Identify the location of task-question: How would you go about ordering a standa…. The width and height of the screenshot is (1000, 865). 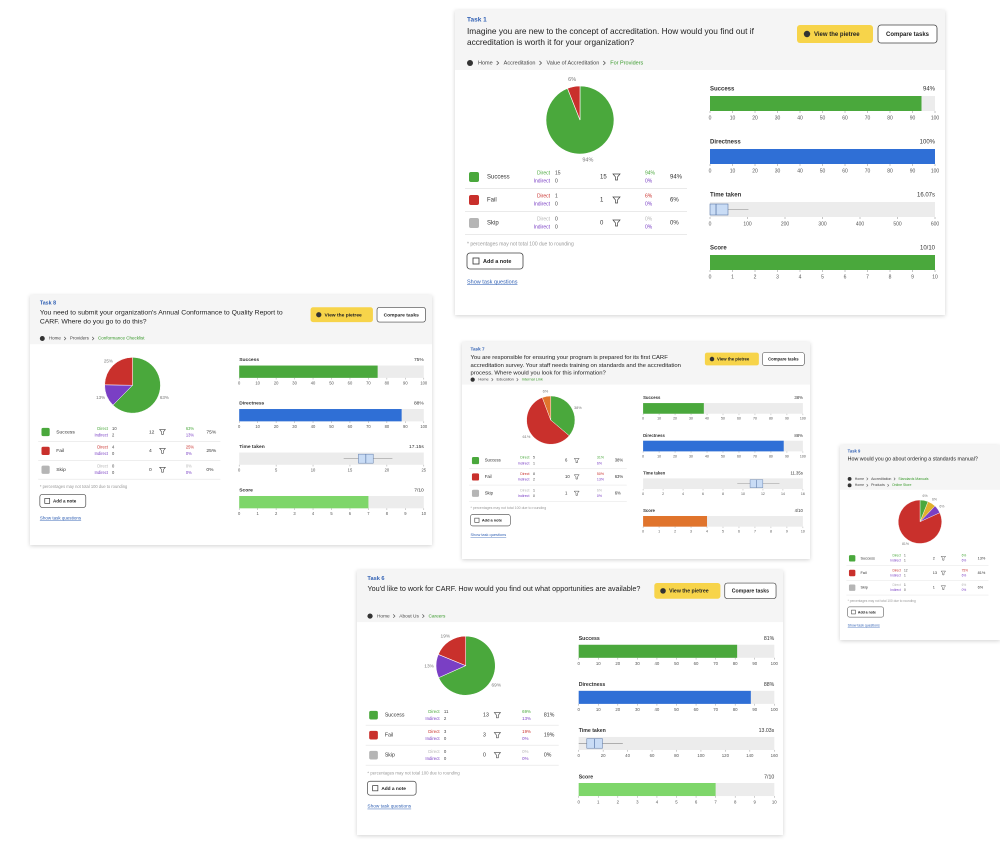
(912, 458).